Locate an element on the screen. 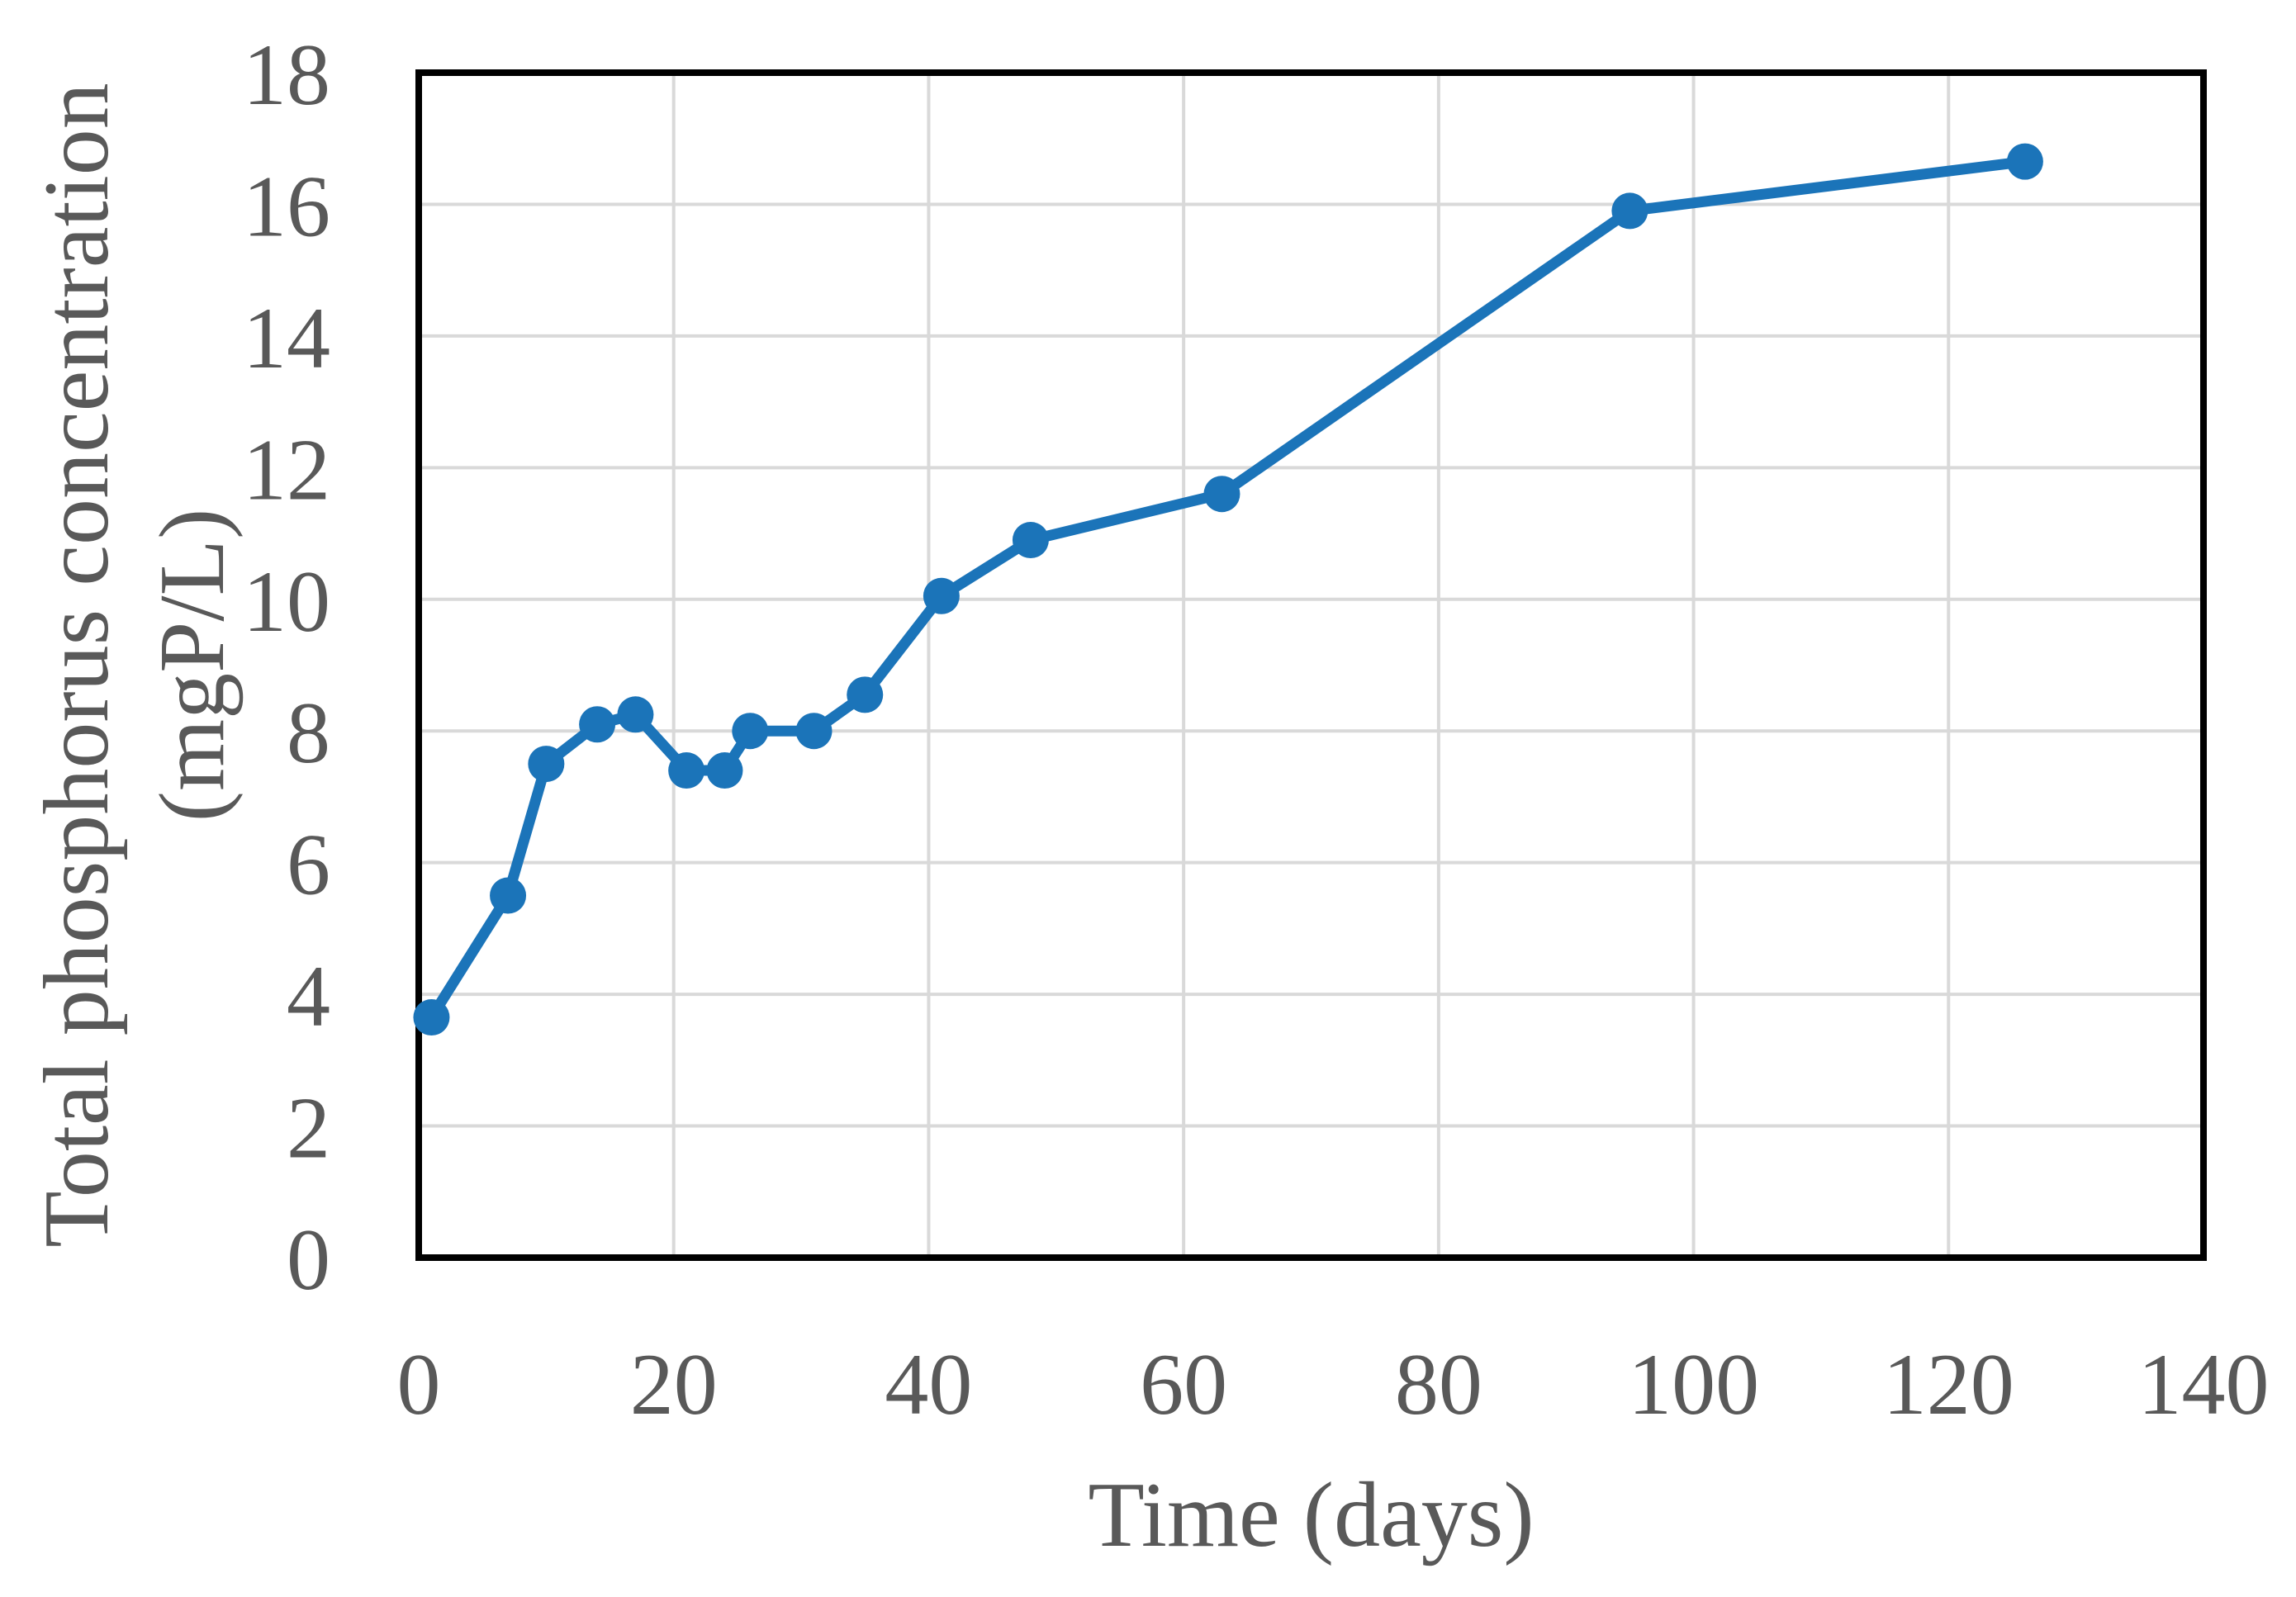  y-tick-label: 2 is located at coordinates (308, 1128).